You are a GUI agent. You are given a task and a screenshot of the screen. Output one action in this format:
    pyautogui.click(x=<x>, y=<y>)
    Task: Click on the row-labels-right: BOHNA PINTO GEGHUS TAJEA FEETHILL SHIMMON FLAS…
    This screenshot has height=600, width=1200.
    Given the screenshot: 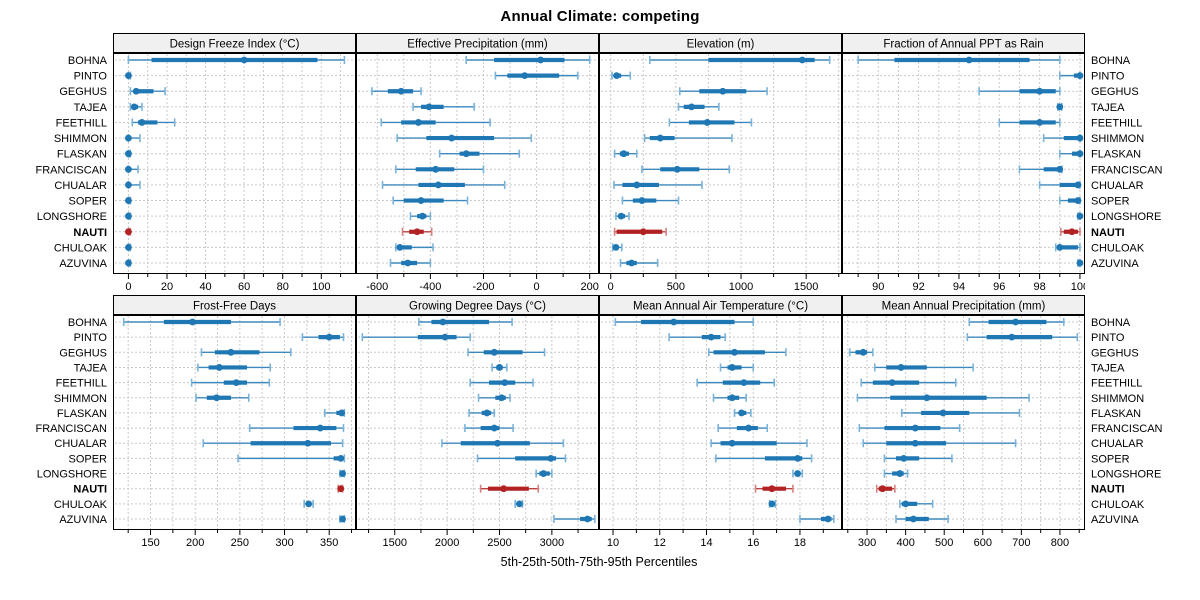 What is the action you would take?
    pyautogui.click(x=1142, y=423)
    